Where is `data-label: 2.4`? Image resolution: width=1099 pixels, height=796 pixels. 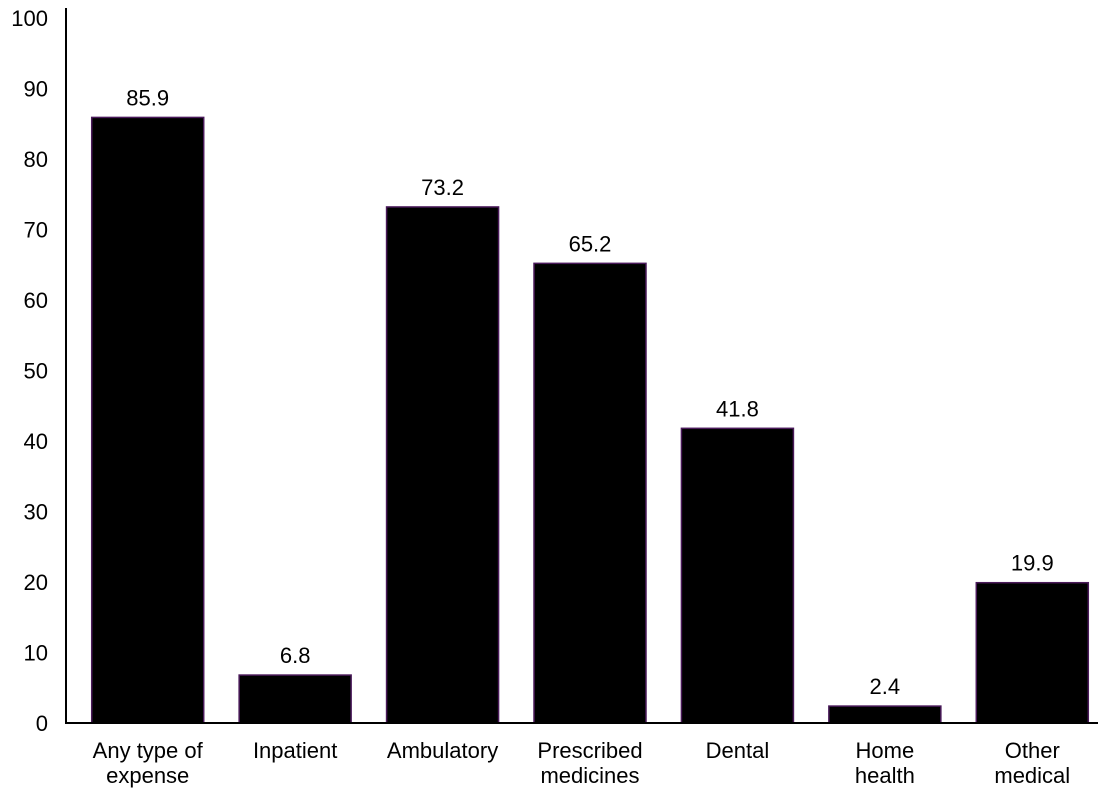 data-label: 2.4 is located at coordinates (885, 686).